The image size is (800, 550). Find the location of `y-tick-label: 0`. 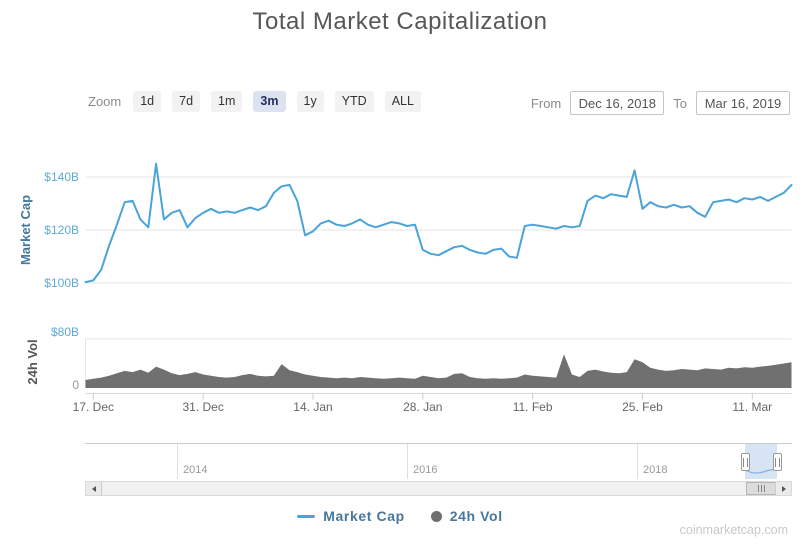

y-tick-label: 0 is located at coordinates (75, 385).